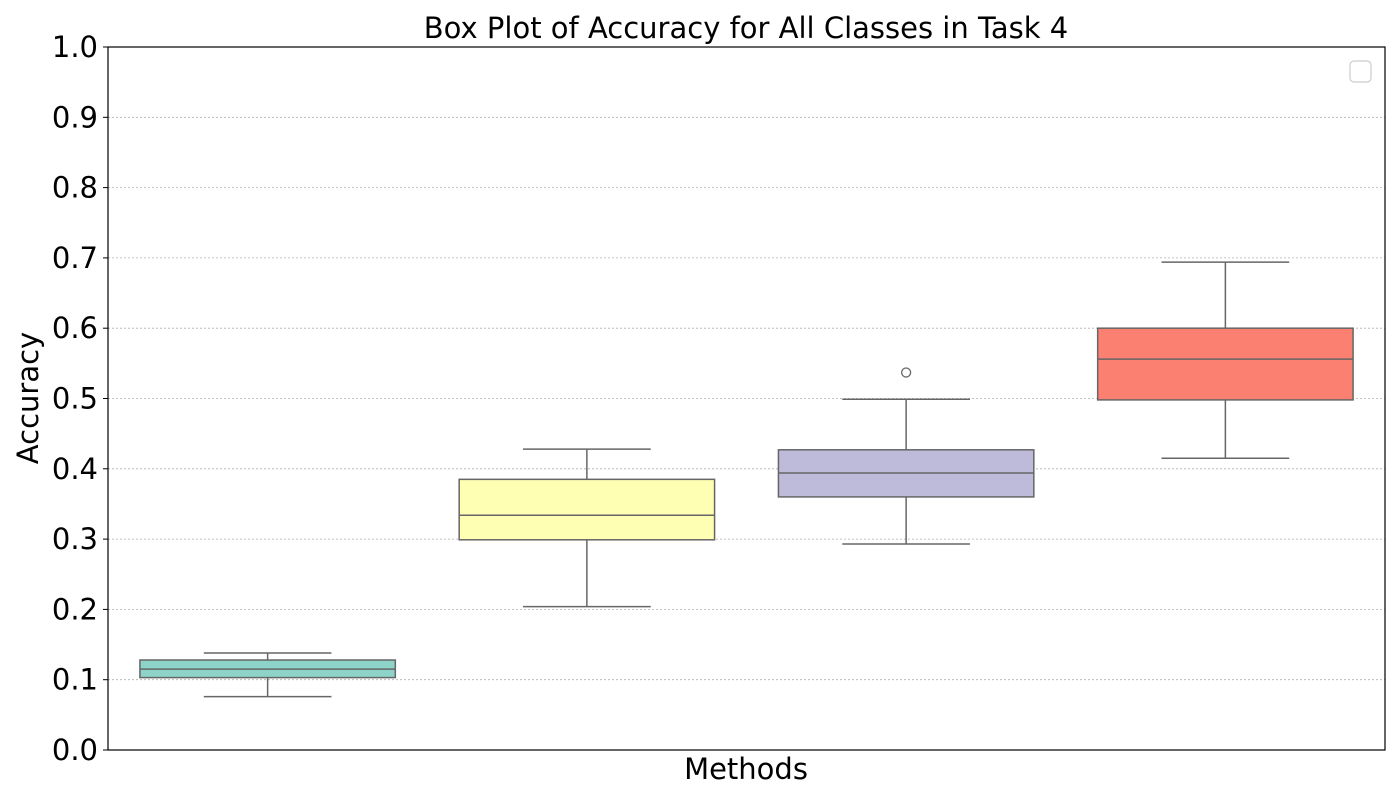  Describe the element at coordinates (75, 609) in the screenshot. I see `y-tick-label: 0.2` at that location.